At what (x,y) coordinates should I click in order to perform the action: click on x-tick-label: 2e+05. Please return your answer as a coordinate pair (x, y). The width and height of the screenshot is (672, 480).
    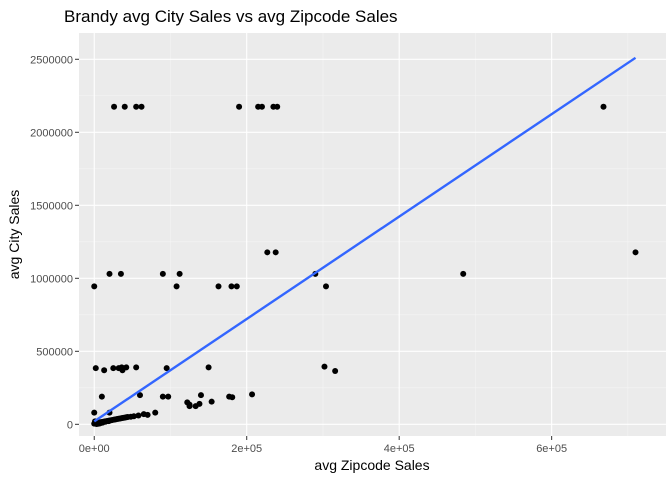
    Looking at the image, I should click on (246, 449).